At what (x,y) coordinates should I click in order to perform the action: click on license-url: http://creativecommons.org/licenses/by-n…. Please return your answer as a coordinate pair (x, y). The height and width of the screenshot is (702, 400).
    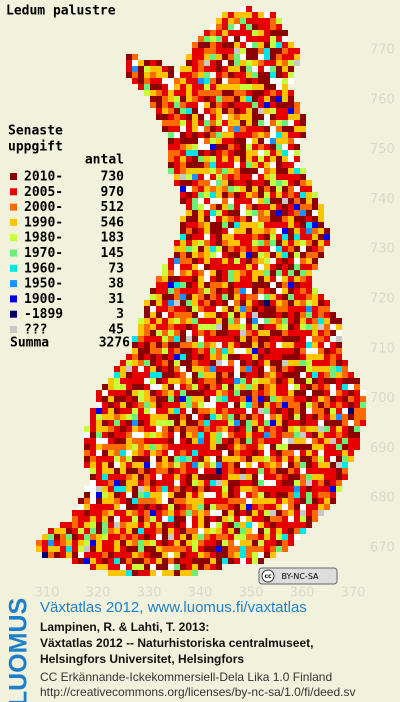
    Looking at the image, I should click on (197, 692).